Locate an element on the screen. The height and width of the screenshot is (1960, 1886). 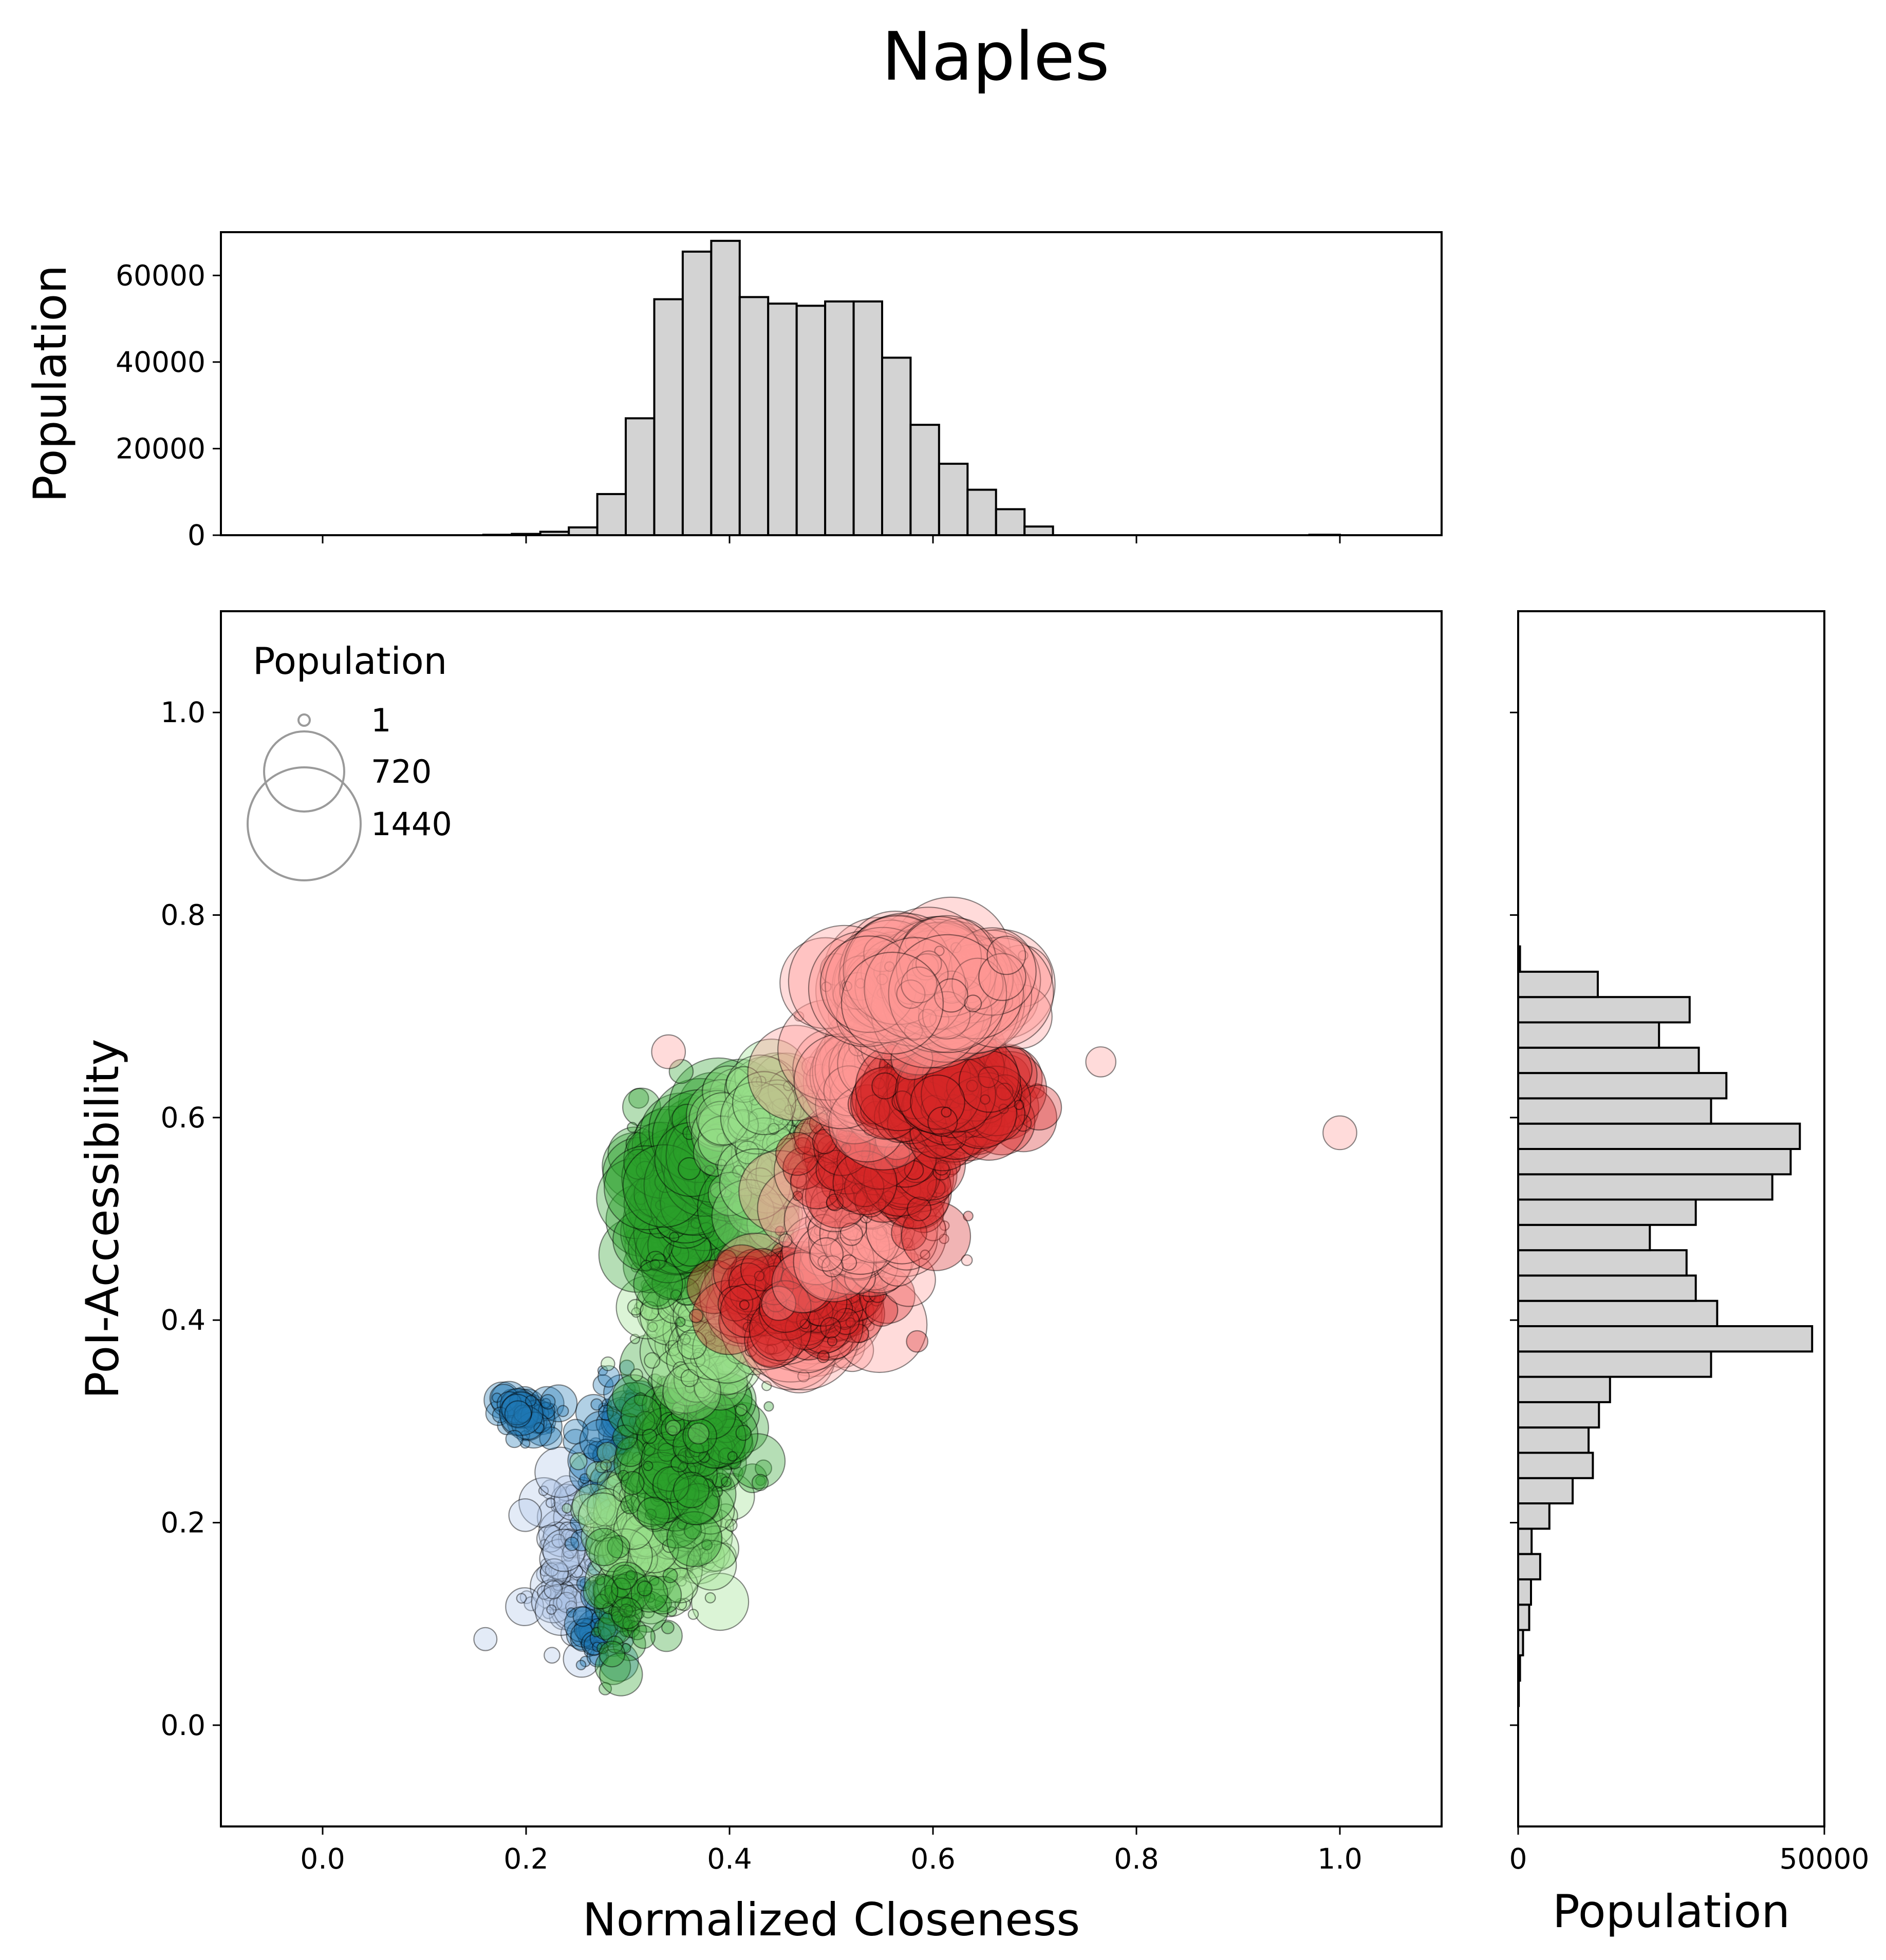
right-histogram-bar is located at coordinates (1622, 1086).